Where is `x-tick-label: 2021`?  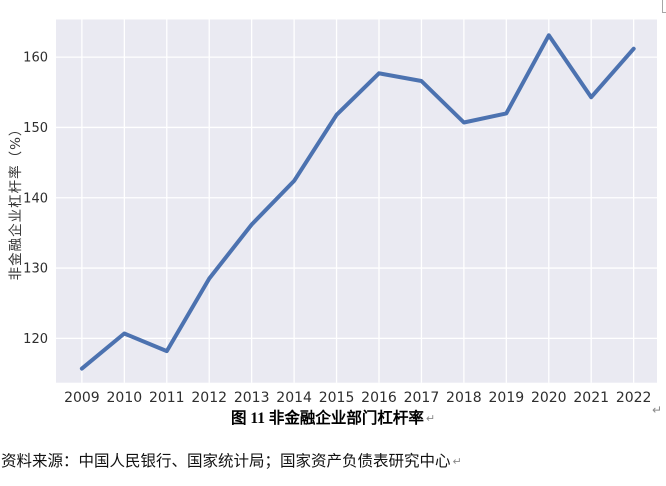
x-tick-label: 2021 is located at coordinates (591, 398).